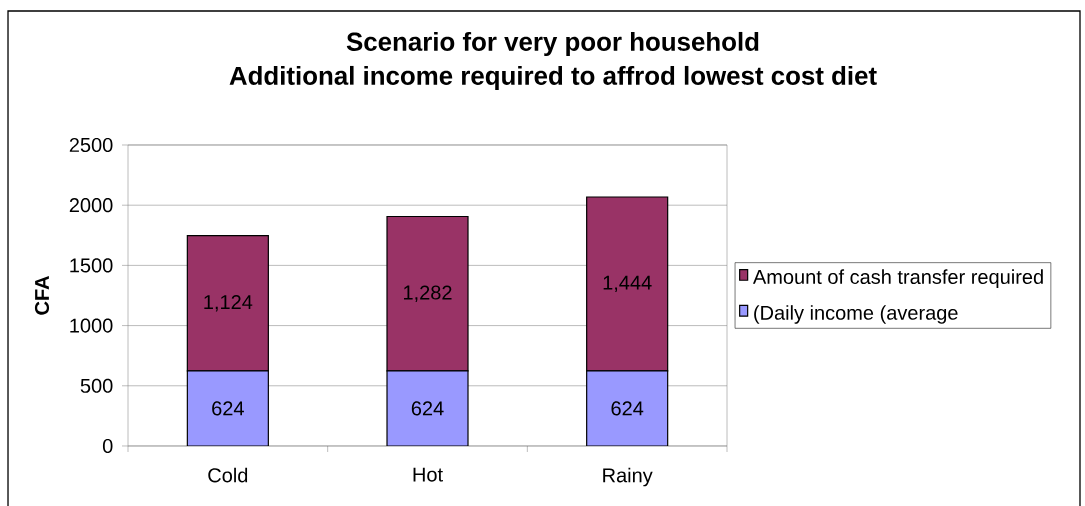  I want to click on y-tick-label: 500, so click(96, 385).